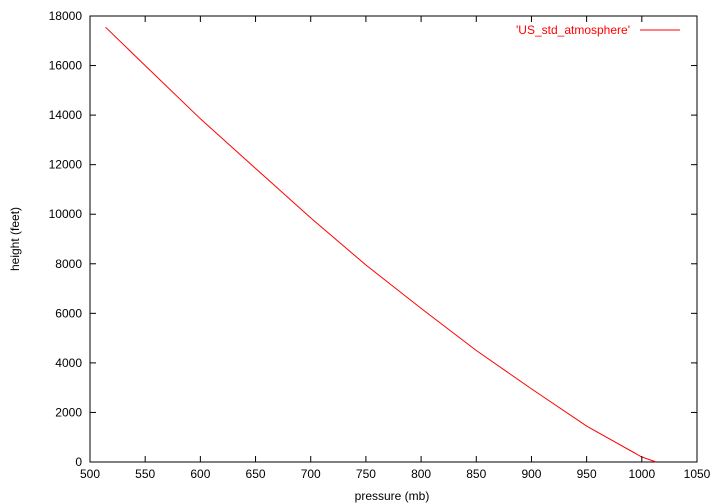 The height and width of the screenshot is (504, 720). What do you see at coordinates (68, 363) in the screenshot?
I see `y-tick-label: 4000` at bounding box center [68, 363].